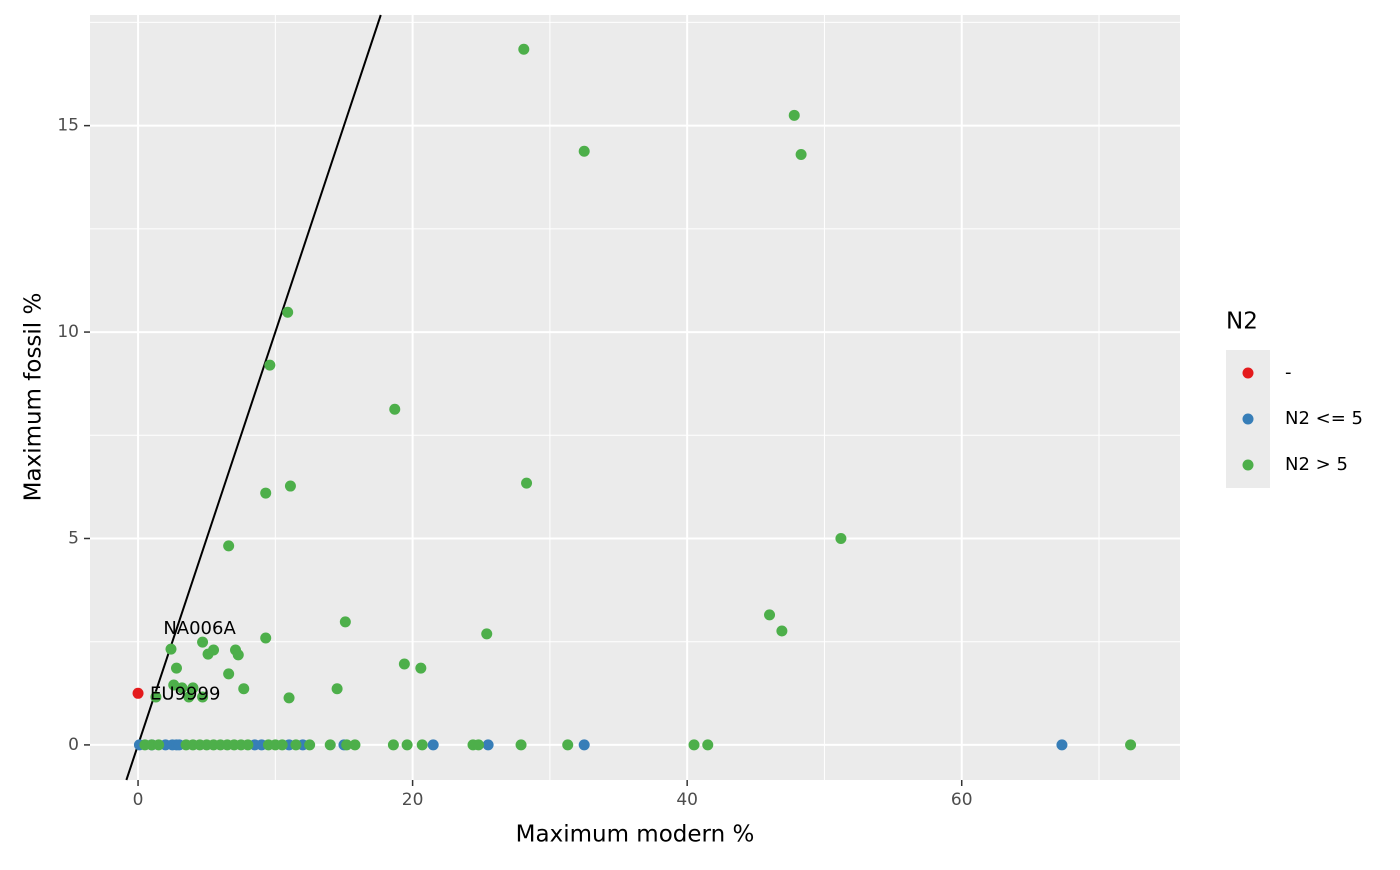 The width and height of the screenshot is (1400, 870). What do you see at coordinates (1288, 372) in the screenshot?
I see `legend-label: -` at bounding box center [1288, 372].